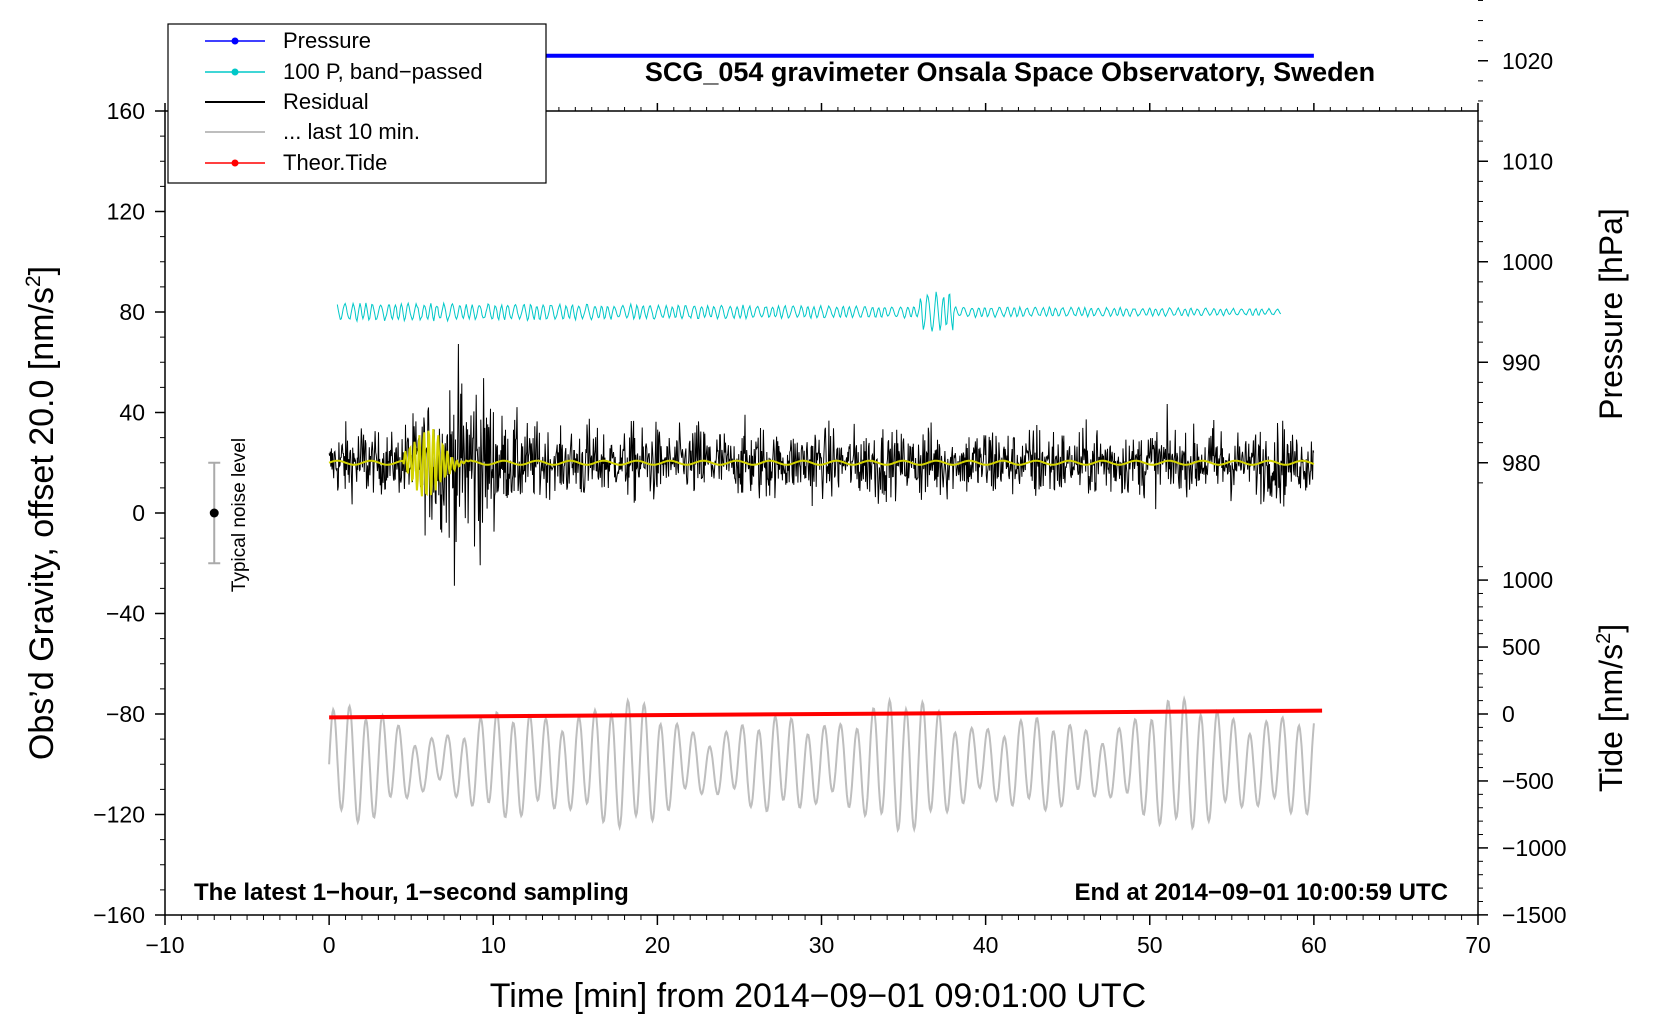  Describe the element at coordinates (1527, 161) in the screenshot. I see `pressure-tick-label: 1010` at that location.